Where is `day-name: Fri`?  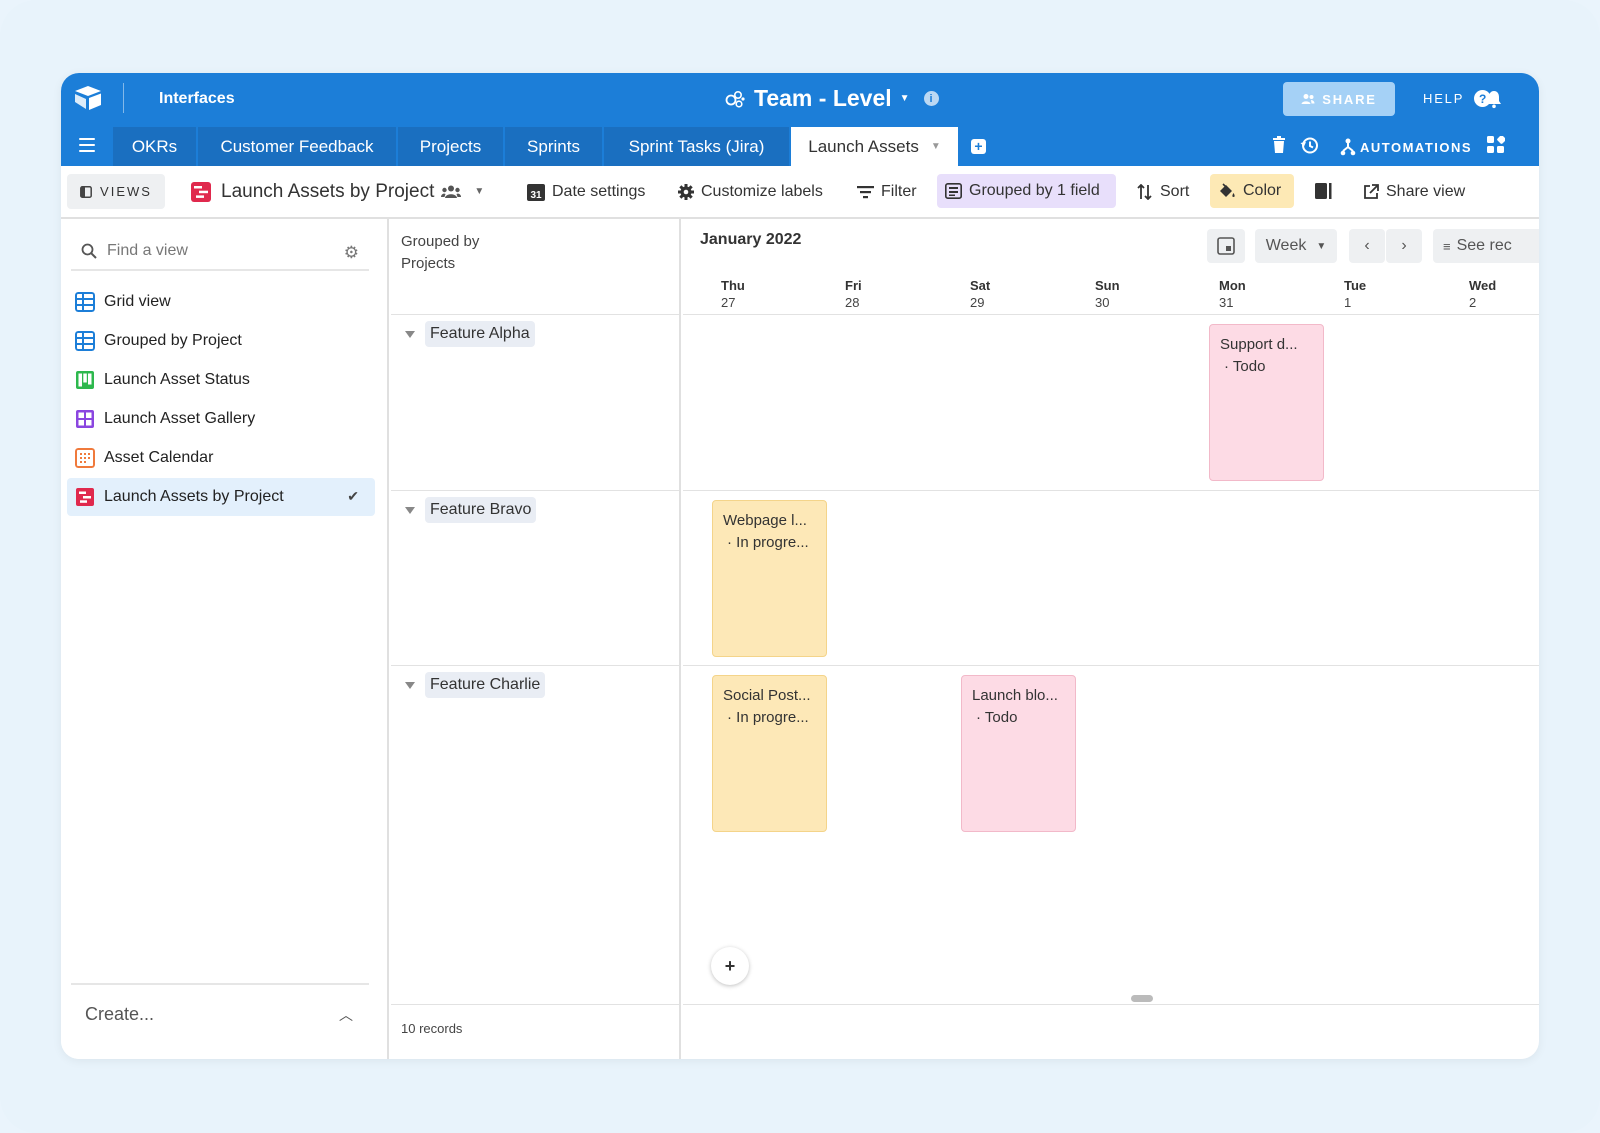
day-name: Fri is located at coordinates (853, 285).